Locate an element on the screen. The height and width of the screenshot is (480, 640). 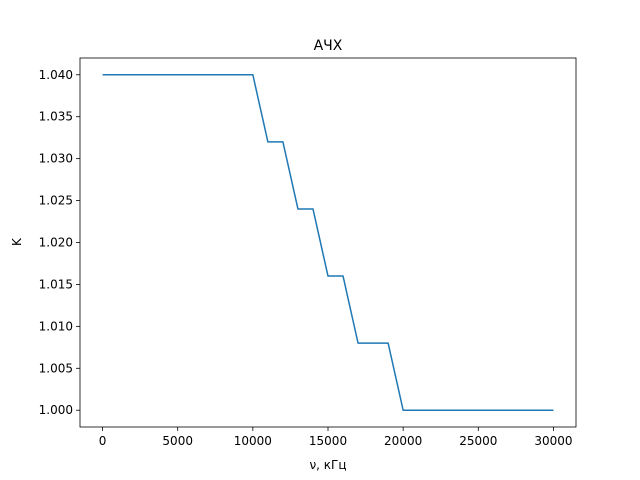
y-tick-label: 1.015 is located at coordinates (56, 284).